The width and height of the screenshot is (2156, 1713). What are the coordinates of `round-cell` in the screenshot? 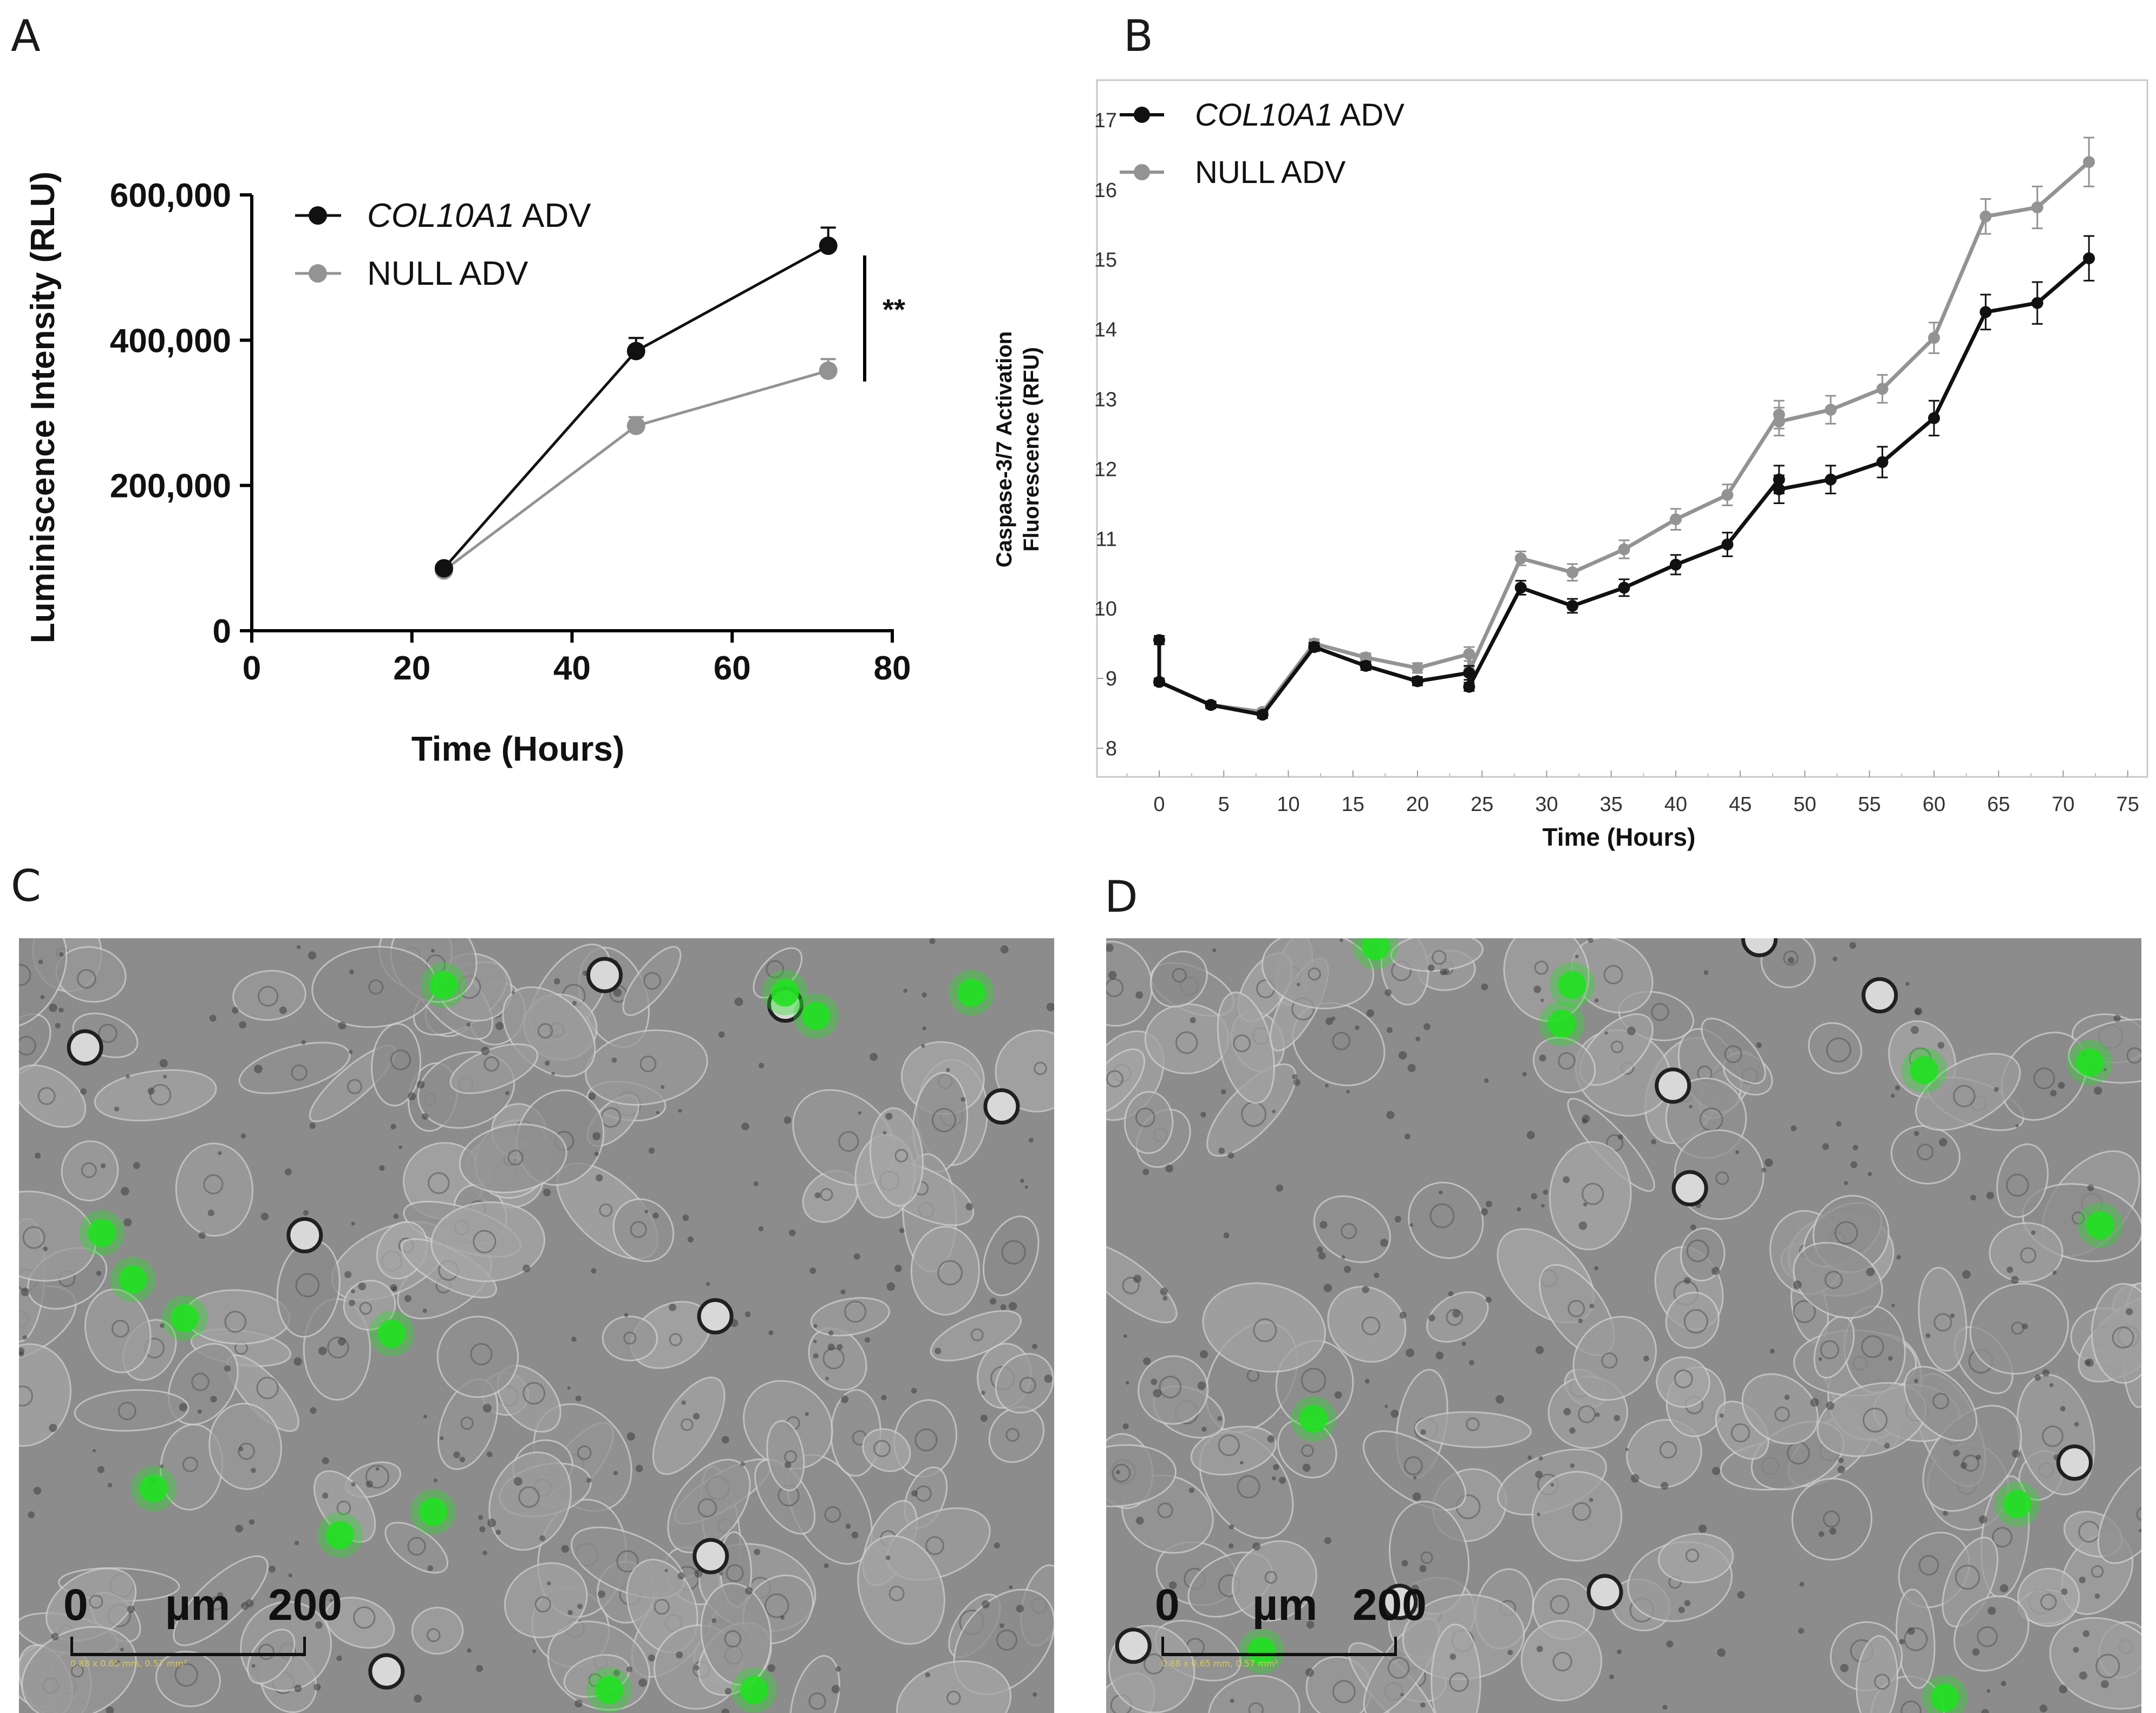 It's located at (1604, 1592).